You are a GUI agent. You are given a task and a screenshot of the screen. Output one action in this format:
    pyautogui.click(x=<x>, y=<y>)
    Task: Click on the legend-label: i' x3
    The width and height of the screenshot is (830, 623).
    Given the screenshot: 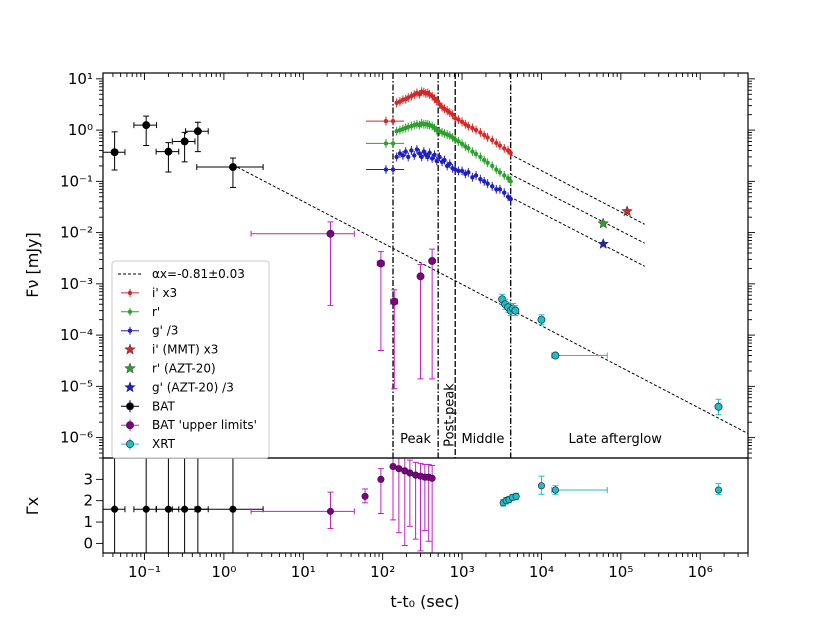 What is the action you would take?
    pyautogui.click(x=164, y=293)
    